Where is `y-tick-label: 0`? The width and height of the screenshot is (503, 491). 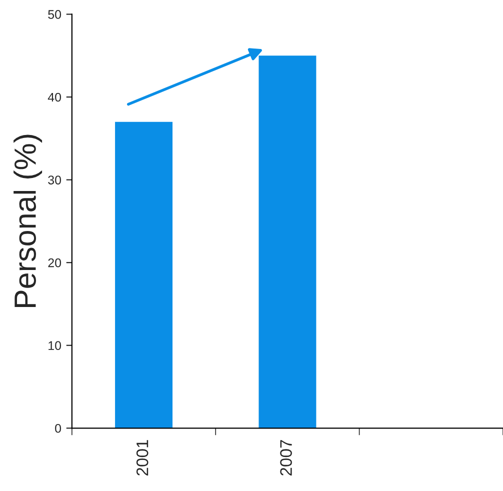
y-tick-label: 0 is located at coordinates (58, 428).